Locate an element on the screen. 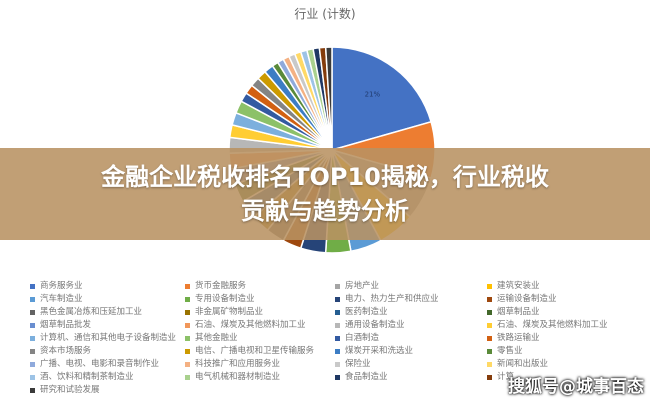 This screenshot has height=400, width=650. legend-item: 烟草制品业 is located at coordinates (562, 312).